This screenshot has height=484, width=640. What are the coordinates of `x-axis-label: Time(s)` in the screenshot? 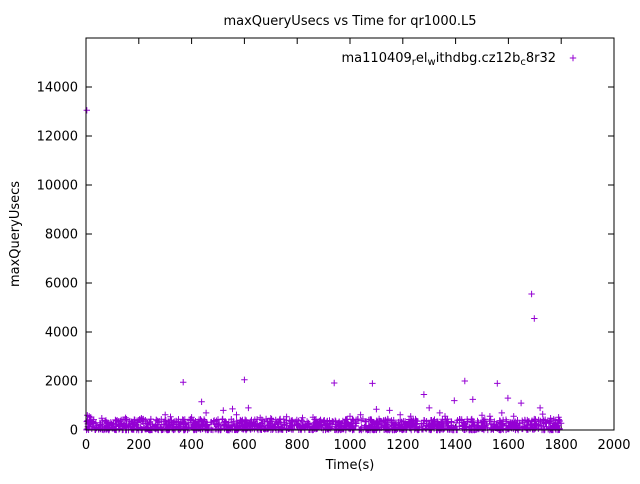 It's located at (350, 465).